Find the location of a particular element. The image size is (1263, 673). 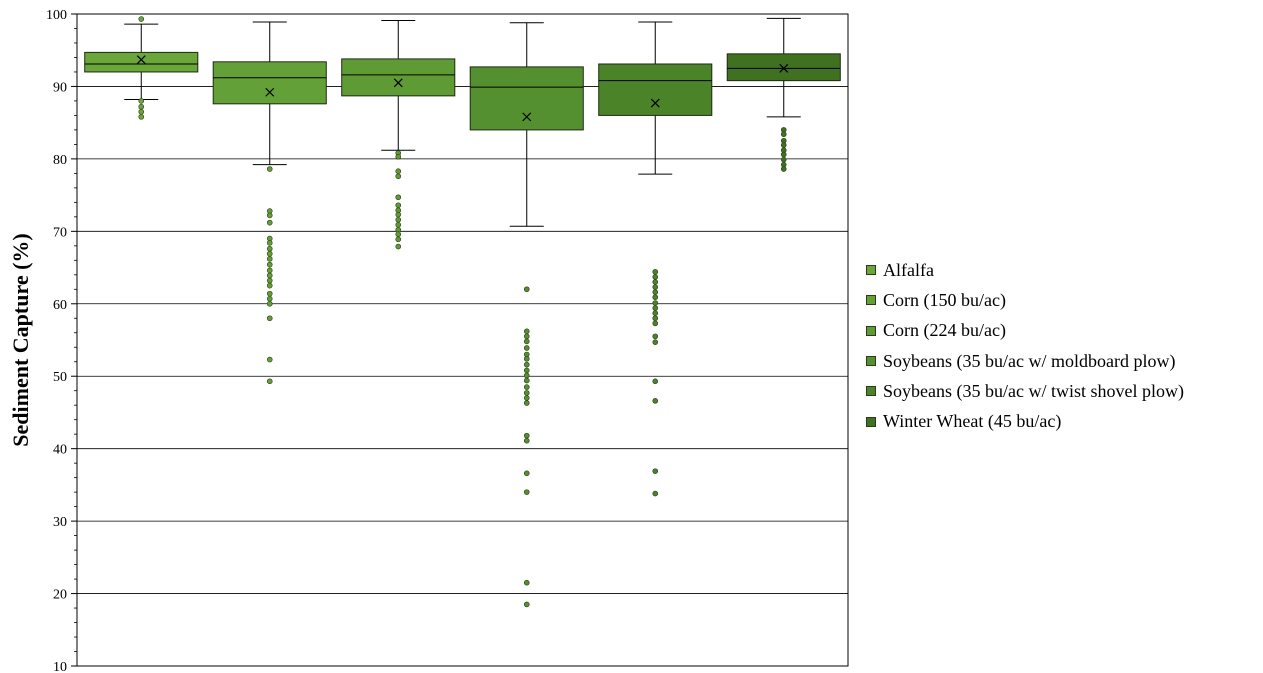

y-tick-label: 60 is located at coordinates (60, 305).